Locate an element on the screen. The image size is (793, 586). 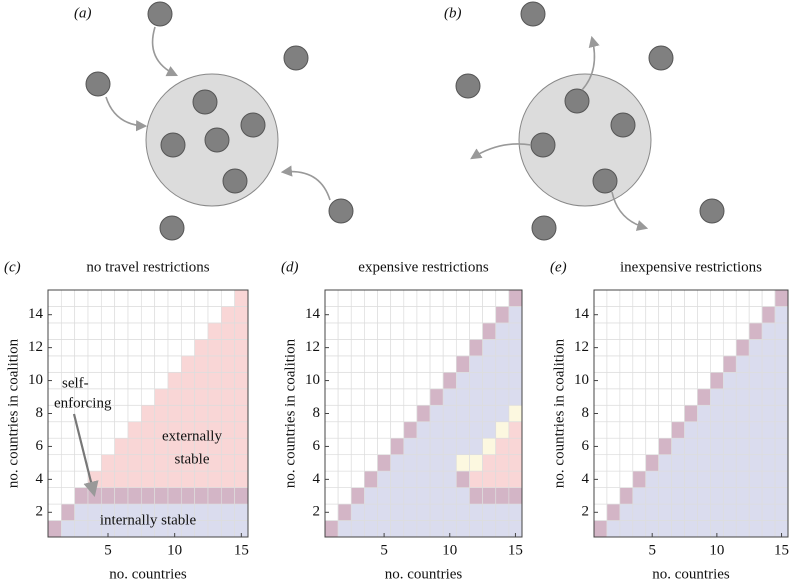
x-axis-label: no. countries is located at coordinates (424, 574).